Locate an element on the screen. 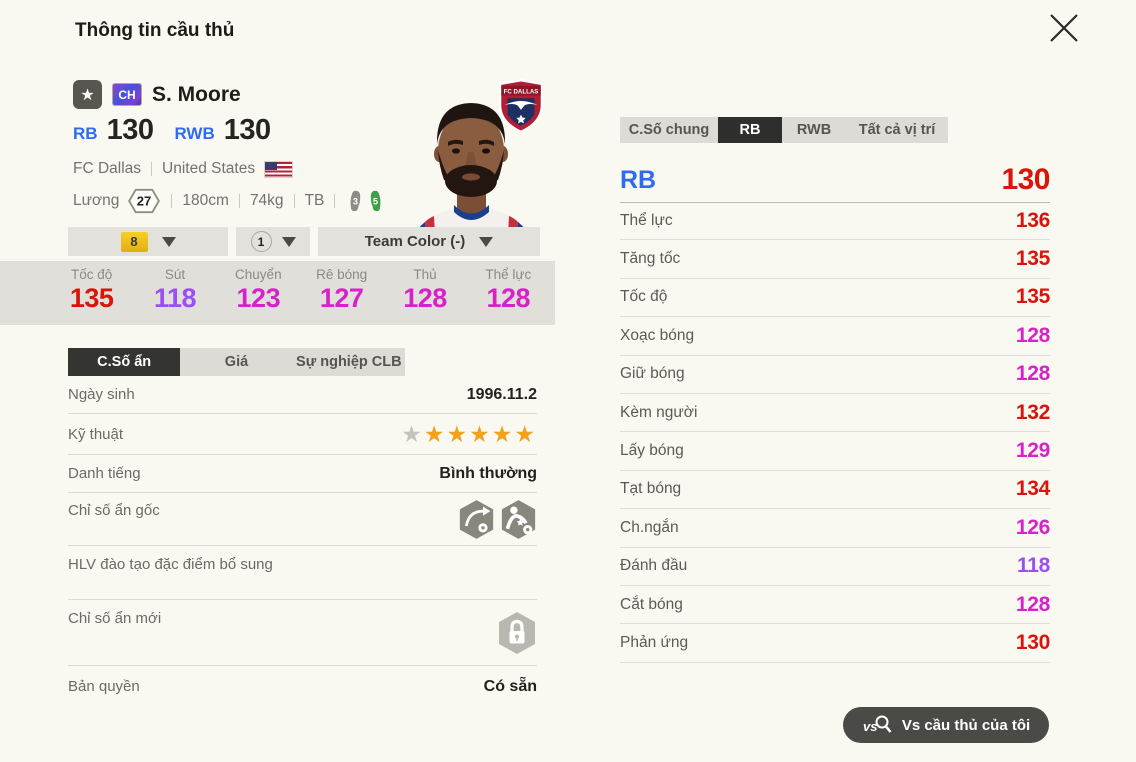  team-color-dropdown: Team Color (-) is located at coordinates (429, 241).